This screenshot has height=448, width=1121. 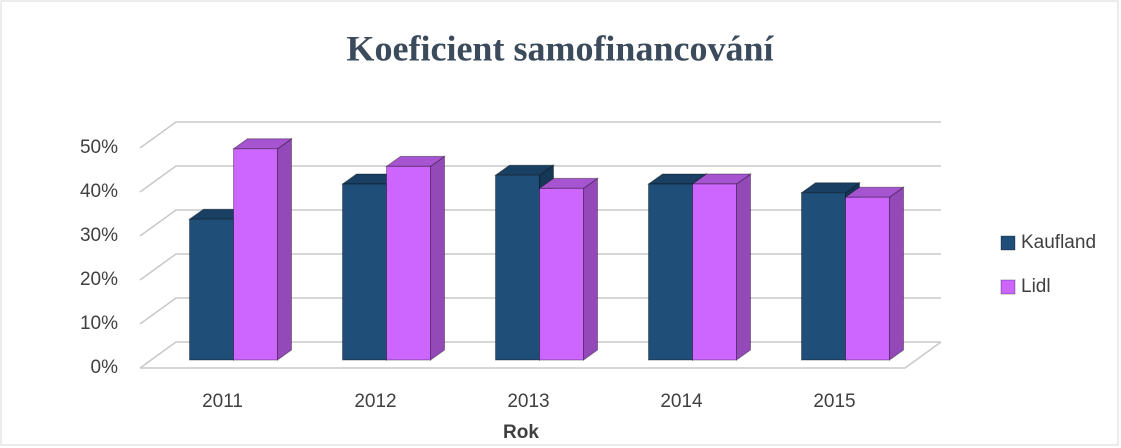 What do you see at coordinates (1036, 286) in the screenshot?
I see `legend-label: Lidl` at bounding box center [1036, 286].